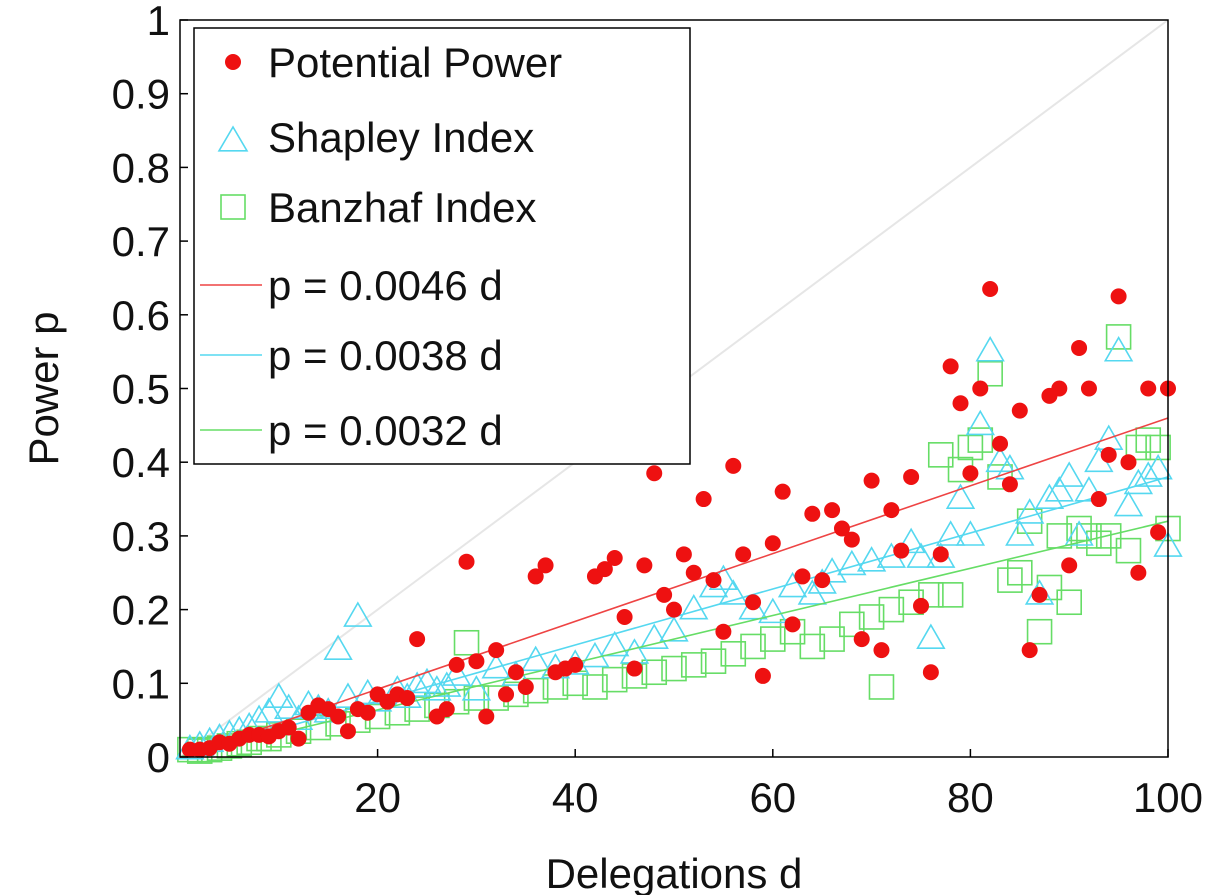 This screenshot has height=895, width=1217. What do you see at coordinates (141, 167) in the screenshot?
I see `y-tick-label: 0.8` at bounding box center [141, 167].